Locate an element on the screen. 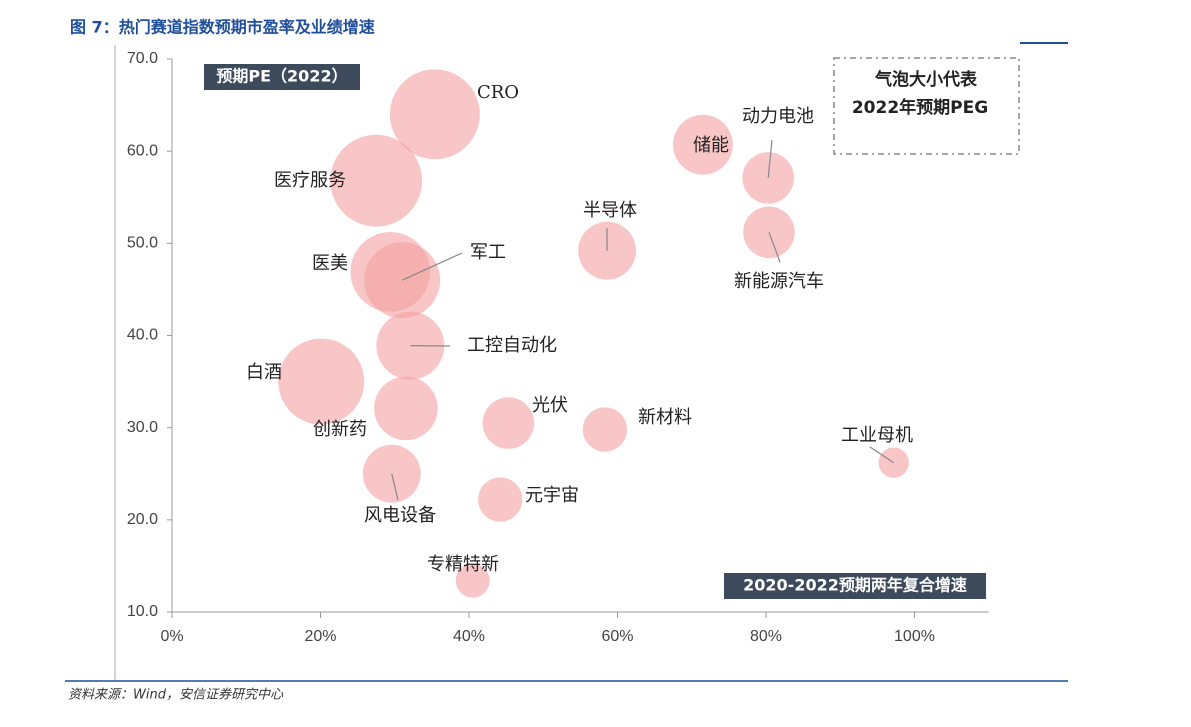  bubble-label: 创新药 is located at coordinates (340, 429).